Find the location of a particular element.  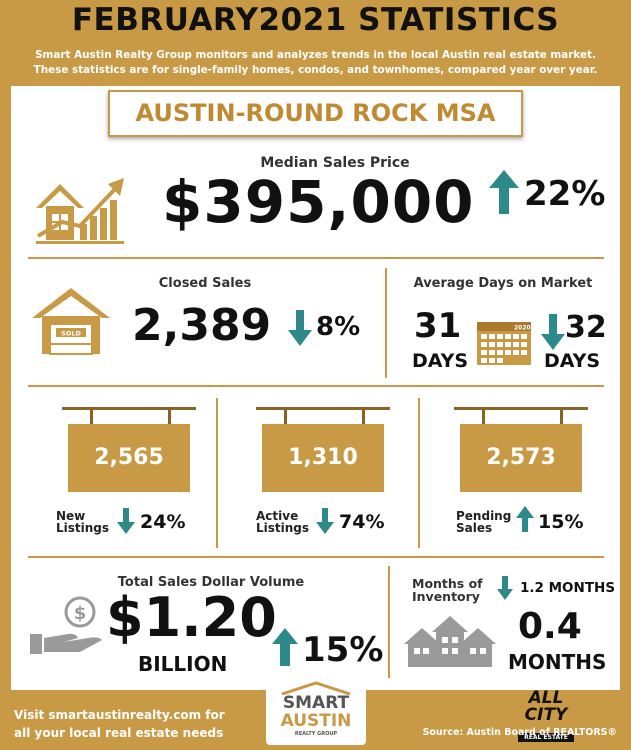

pending-sales-label-line1: Pending is located at coordinates (484, 516).